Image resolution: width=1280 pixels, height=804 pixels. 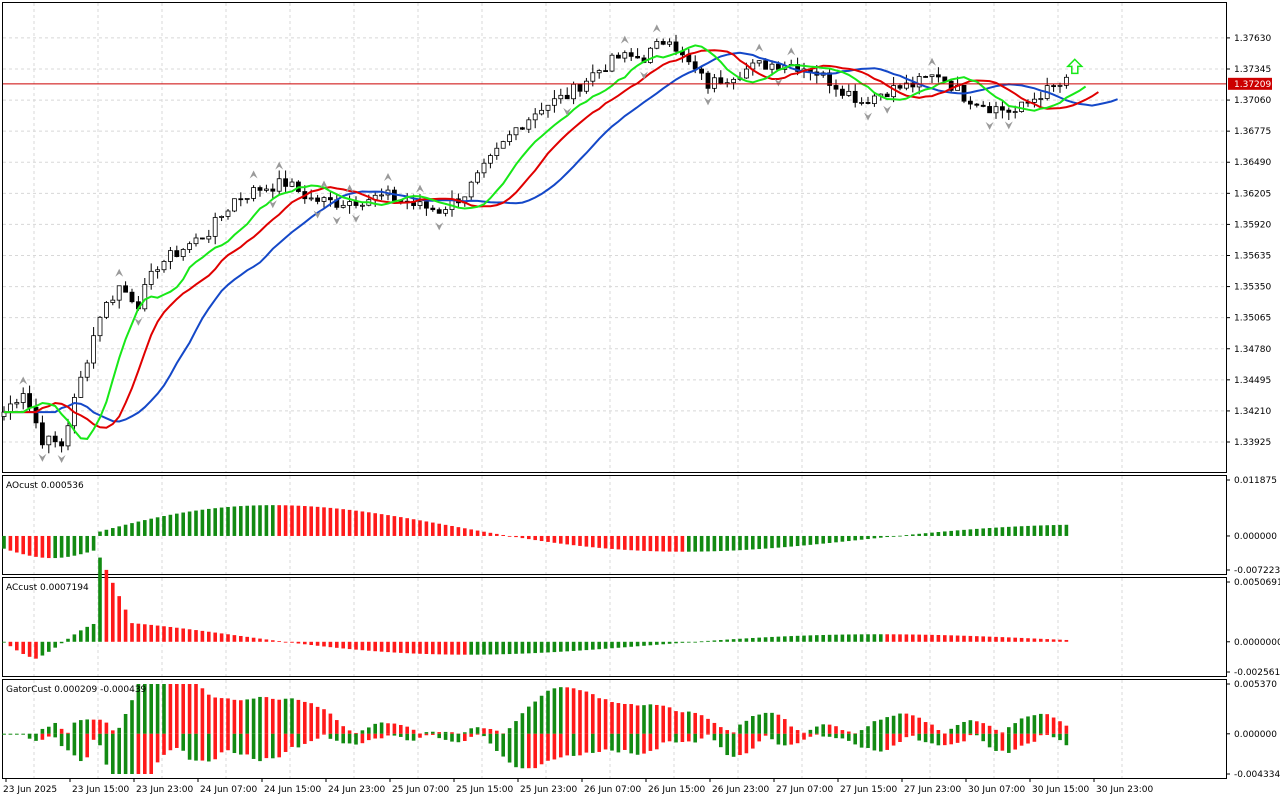 What do you see at coordinates (614, 627) in the screenshot?
I see `ac-pane` at bounding box center [614, 627].